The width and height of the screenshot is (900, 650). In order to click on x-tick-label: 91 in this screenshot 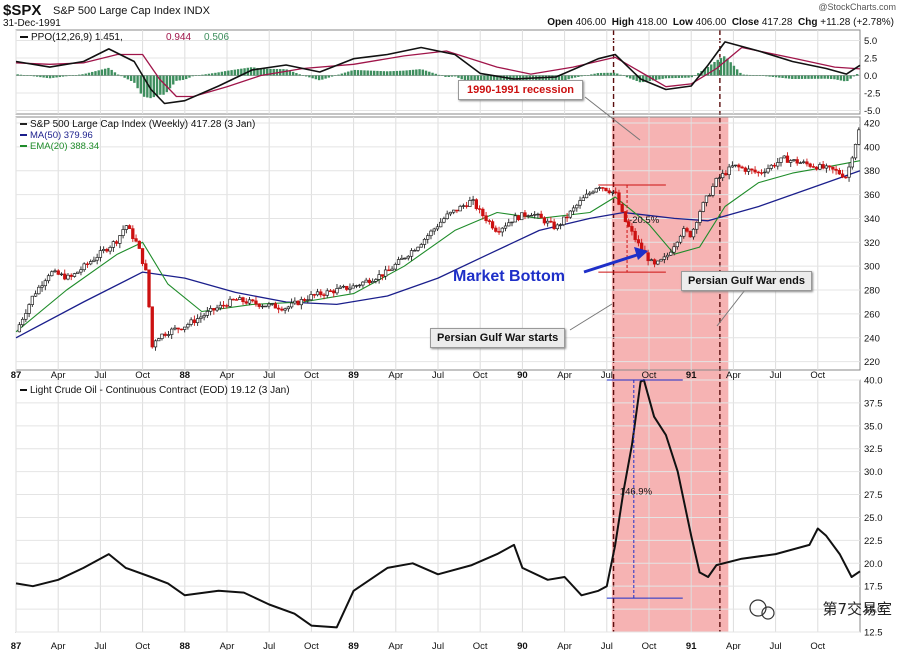, I will do `click(691, 645)`.